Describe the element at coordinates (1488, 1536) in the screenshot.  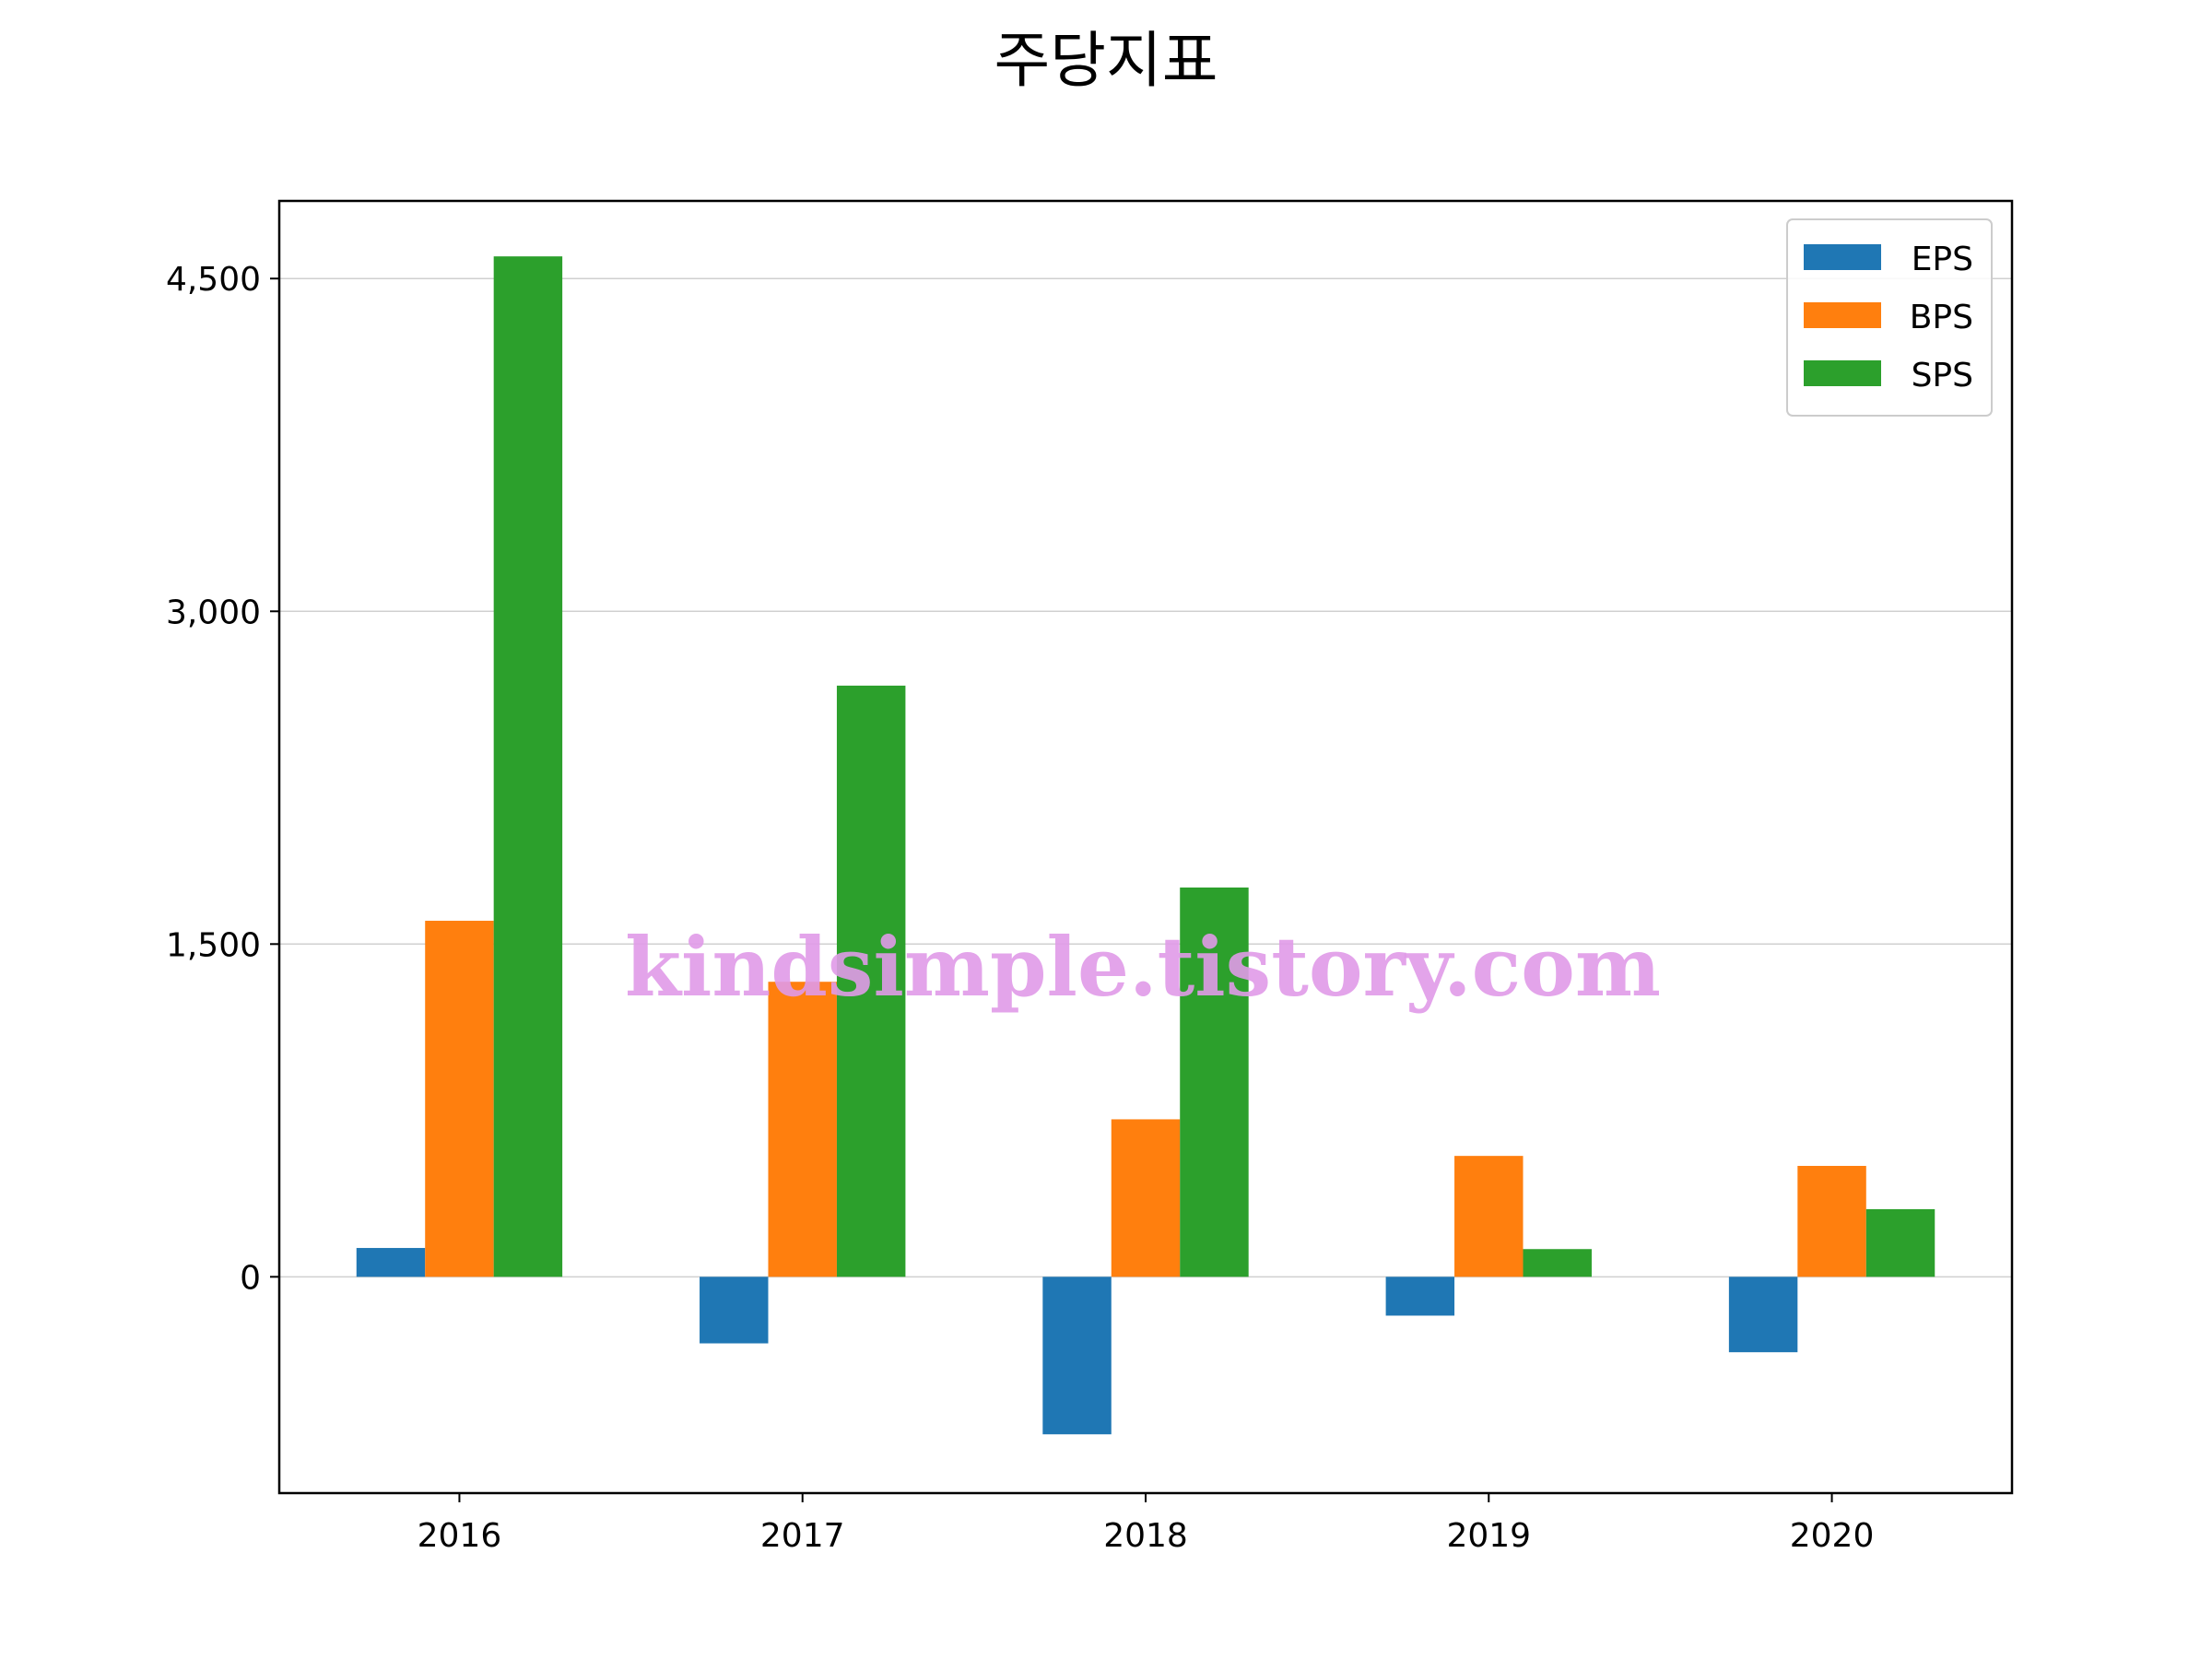
I see `x-tick-label: 2019` at that location.